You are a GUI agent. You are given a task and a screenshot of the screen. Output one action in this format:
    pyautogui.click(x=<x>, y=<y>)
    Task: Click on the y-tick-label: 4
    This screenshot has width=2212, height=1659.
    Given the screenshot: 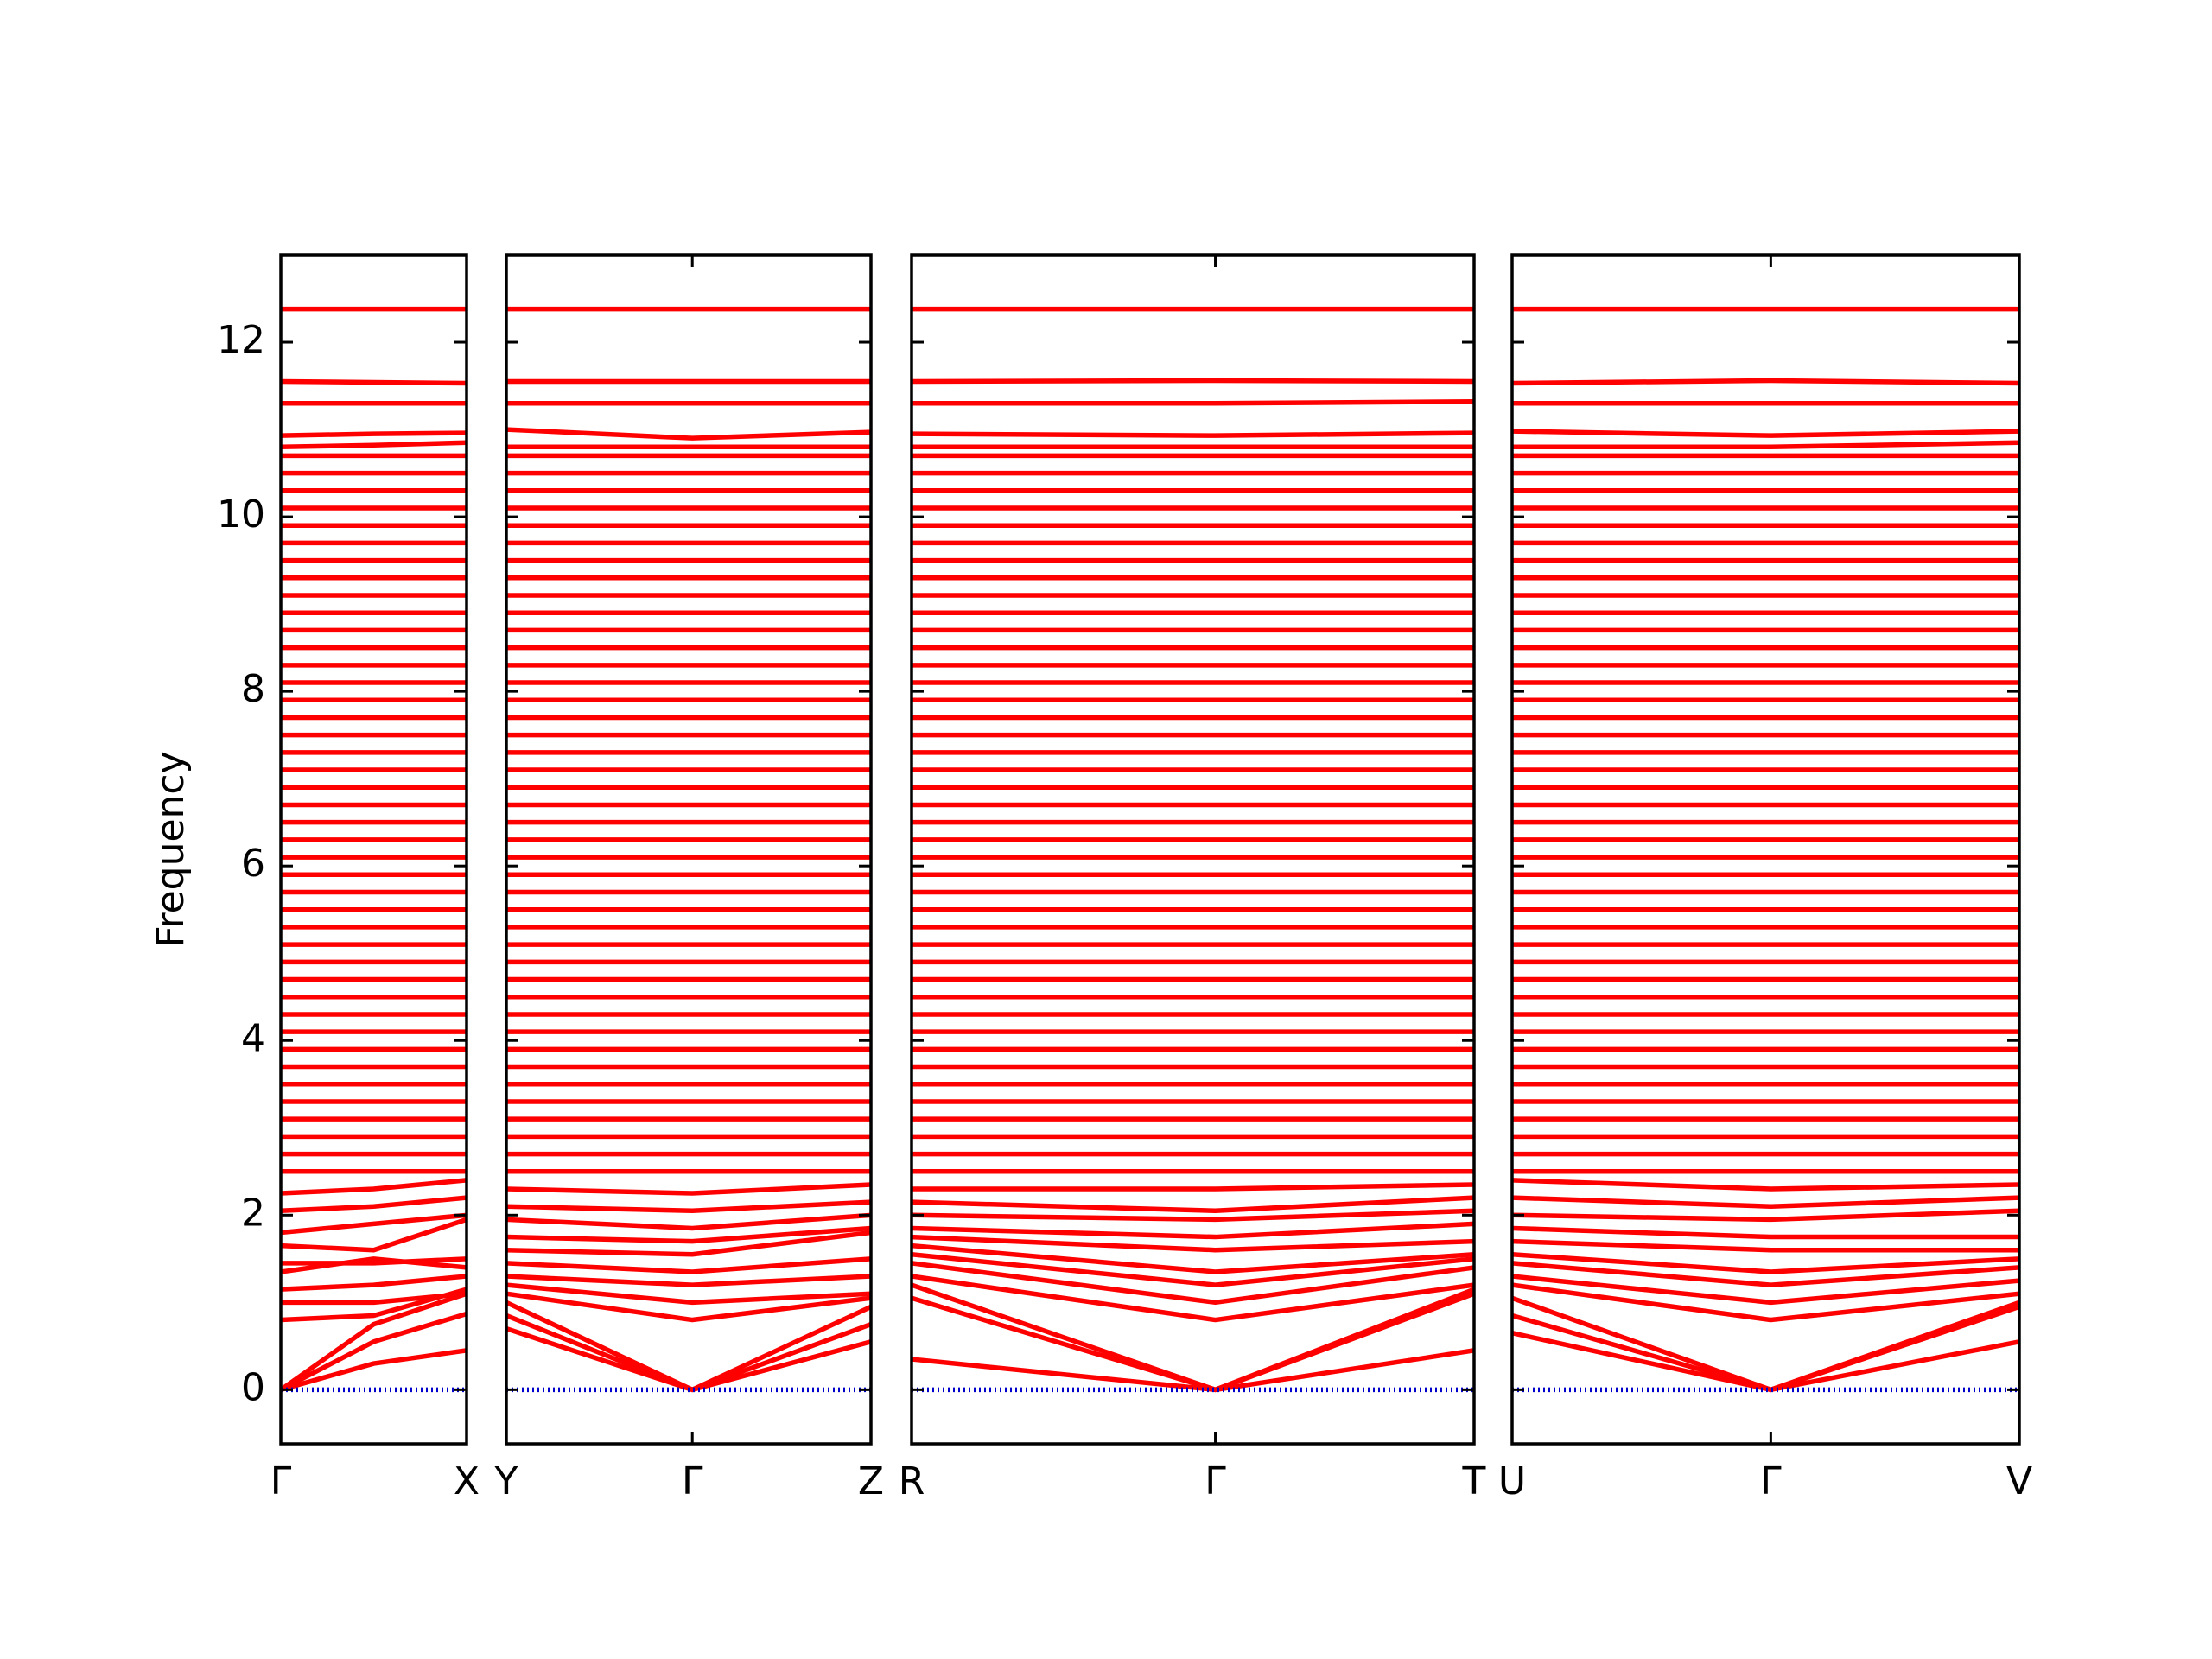 What is the action you would take?
    pyautogui.click(x=253, y=1038)
    